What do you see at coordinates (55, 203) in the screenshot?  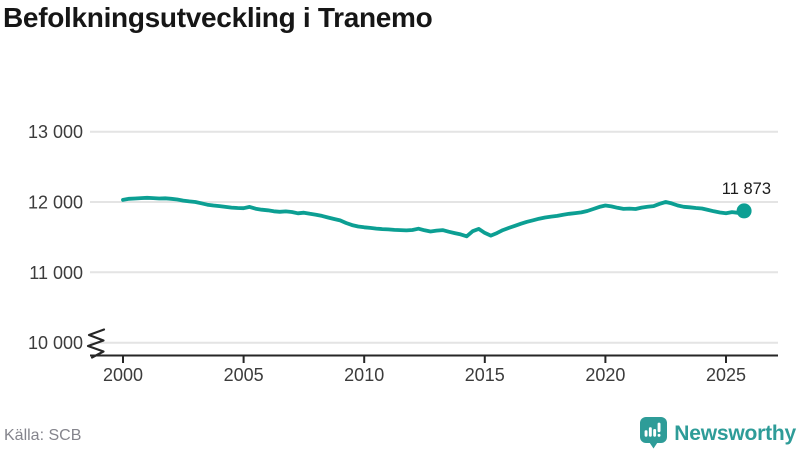 I see `y-tick-label: 12 000` at bounding box center [55, 203].